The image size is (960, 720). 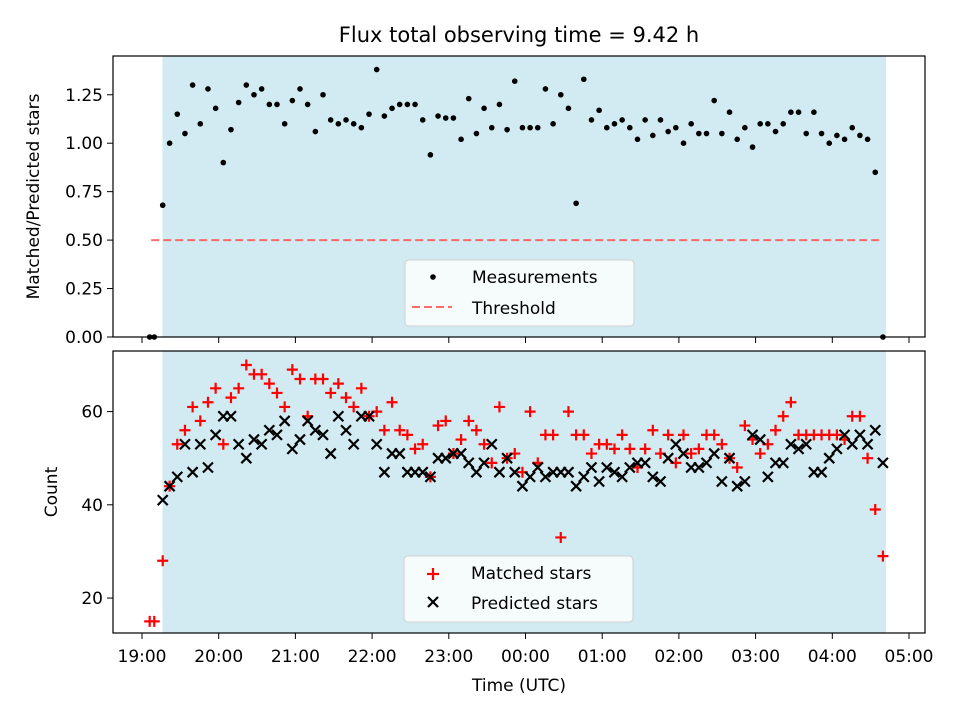 What do you see at coordinates (34, 196) in the screenshot?
I see `top-y-axis-label: Matched/Predicted stars` at bounding box center [34, 196].